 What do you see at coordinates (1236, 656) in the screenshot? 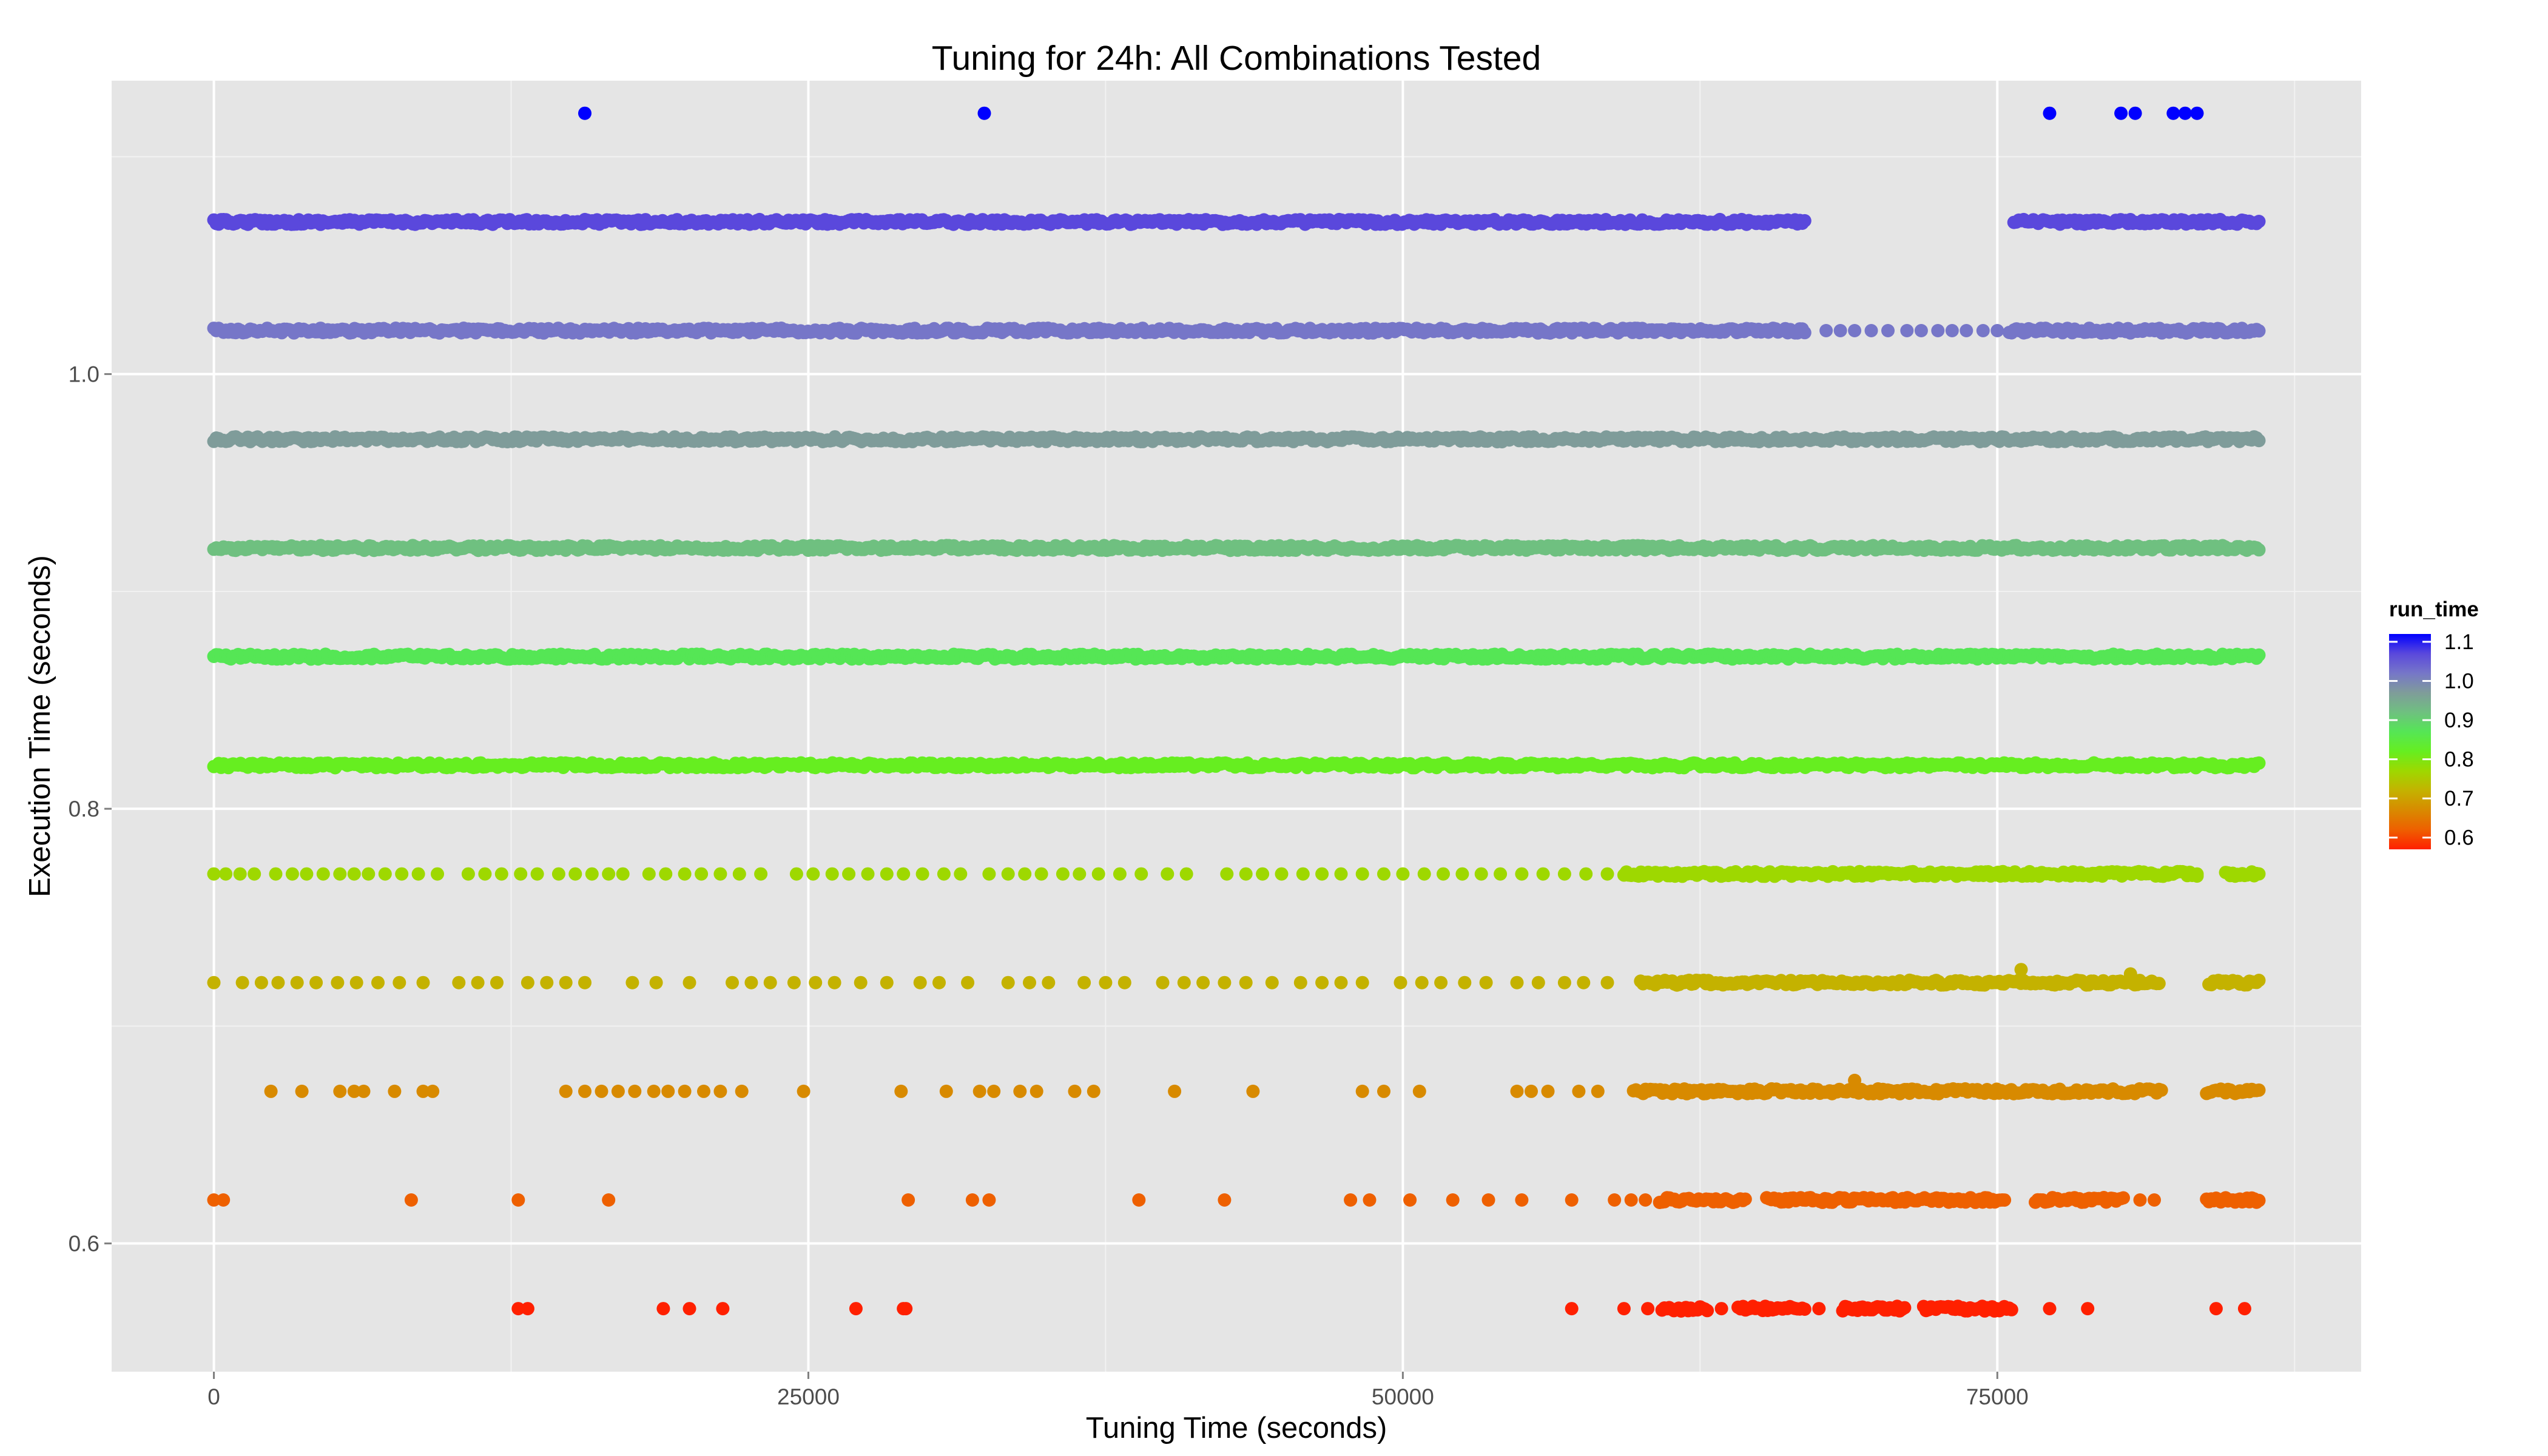
I see `series-0.87` at bounding box center [1236, 656].